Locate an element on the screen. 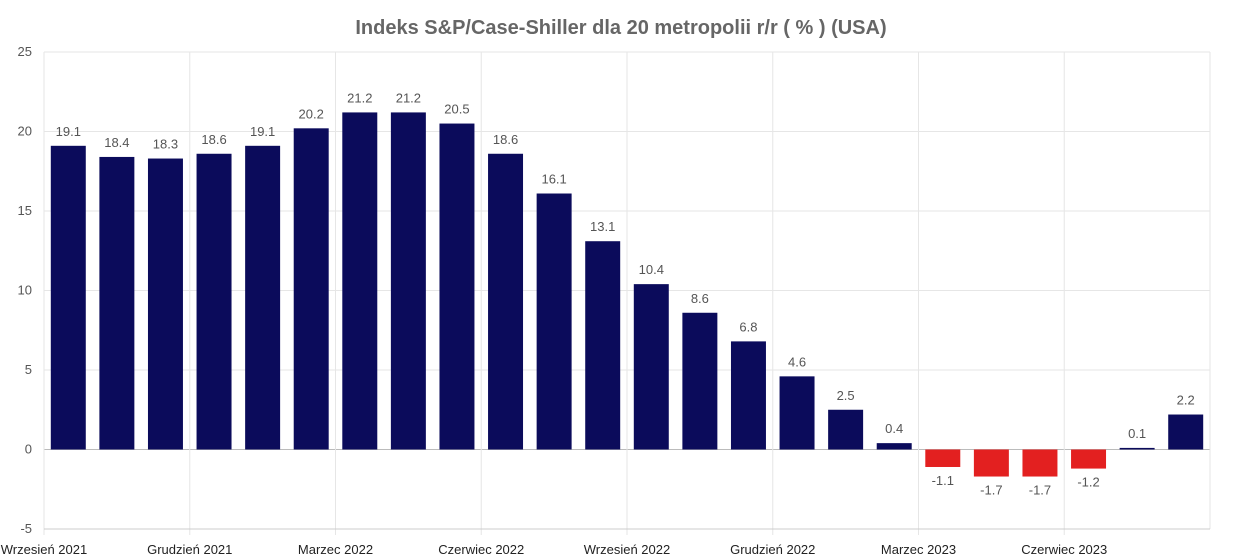 Image resolution: width=1233 pixels, height=560 pixels. x-tick-label: Marzec 2022 is located at coordinates (335, 549).